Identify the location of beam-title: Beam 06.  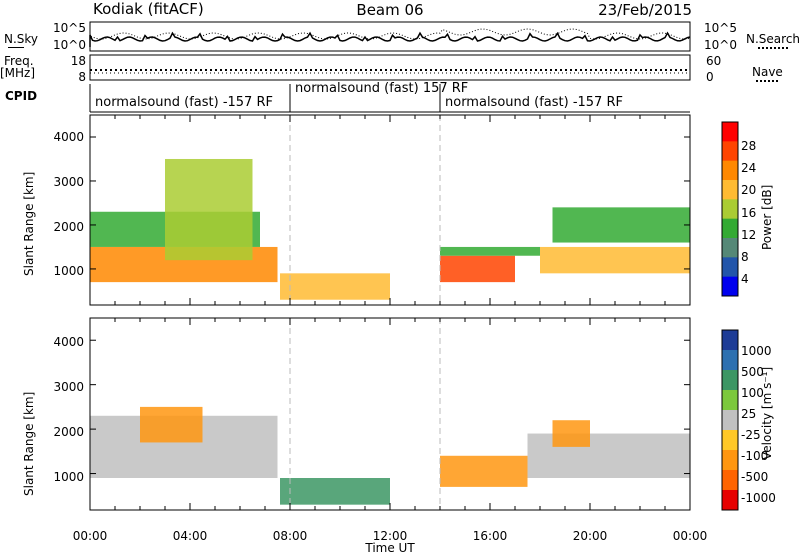
(390, 10).